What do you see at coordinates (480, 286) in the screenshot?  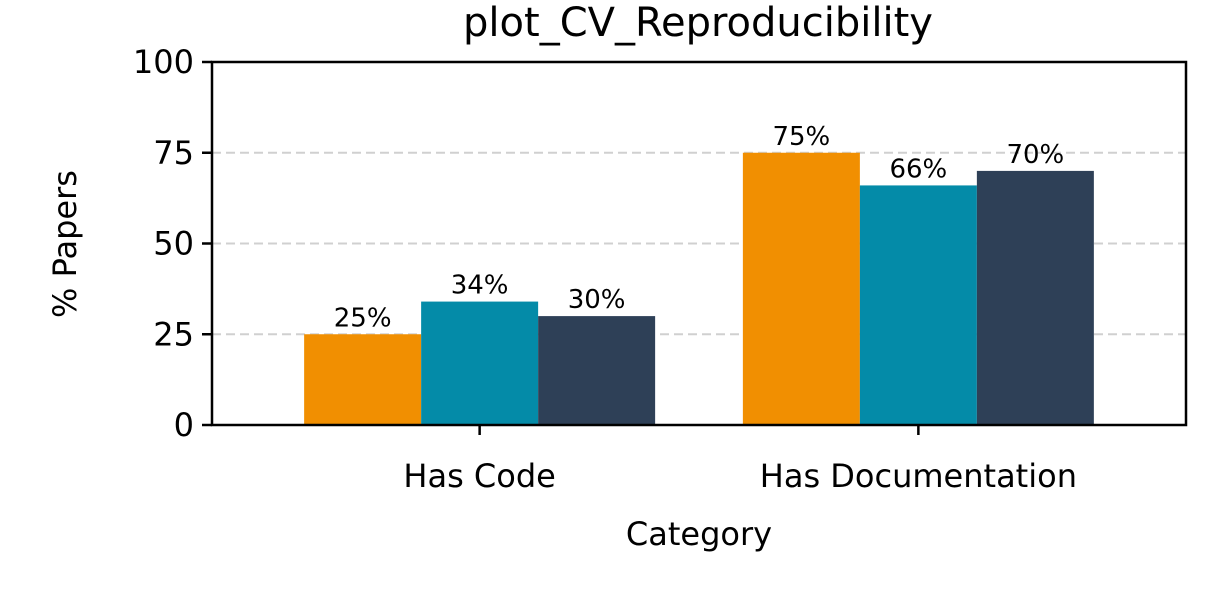 I see `bar-value-label: 34%` at bounding box center [480, 286].